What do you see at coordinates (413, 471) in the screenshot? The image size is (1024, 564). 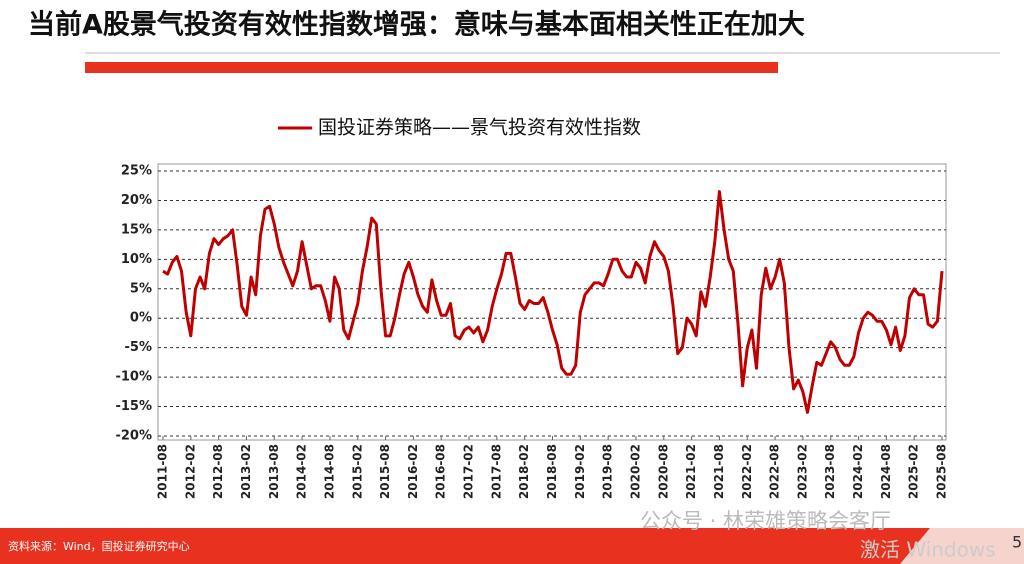 I see `x-tick-label: 2016-02` at bounding box center [413, 471].